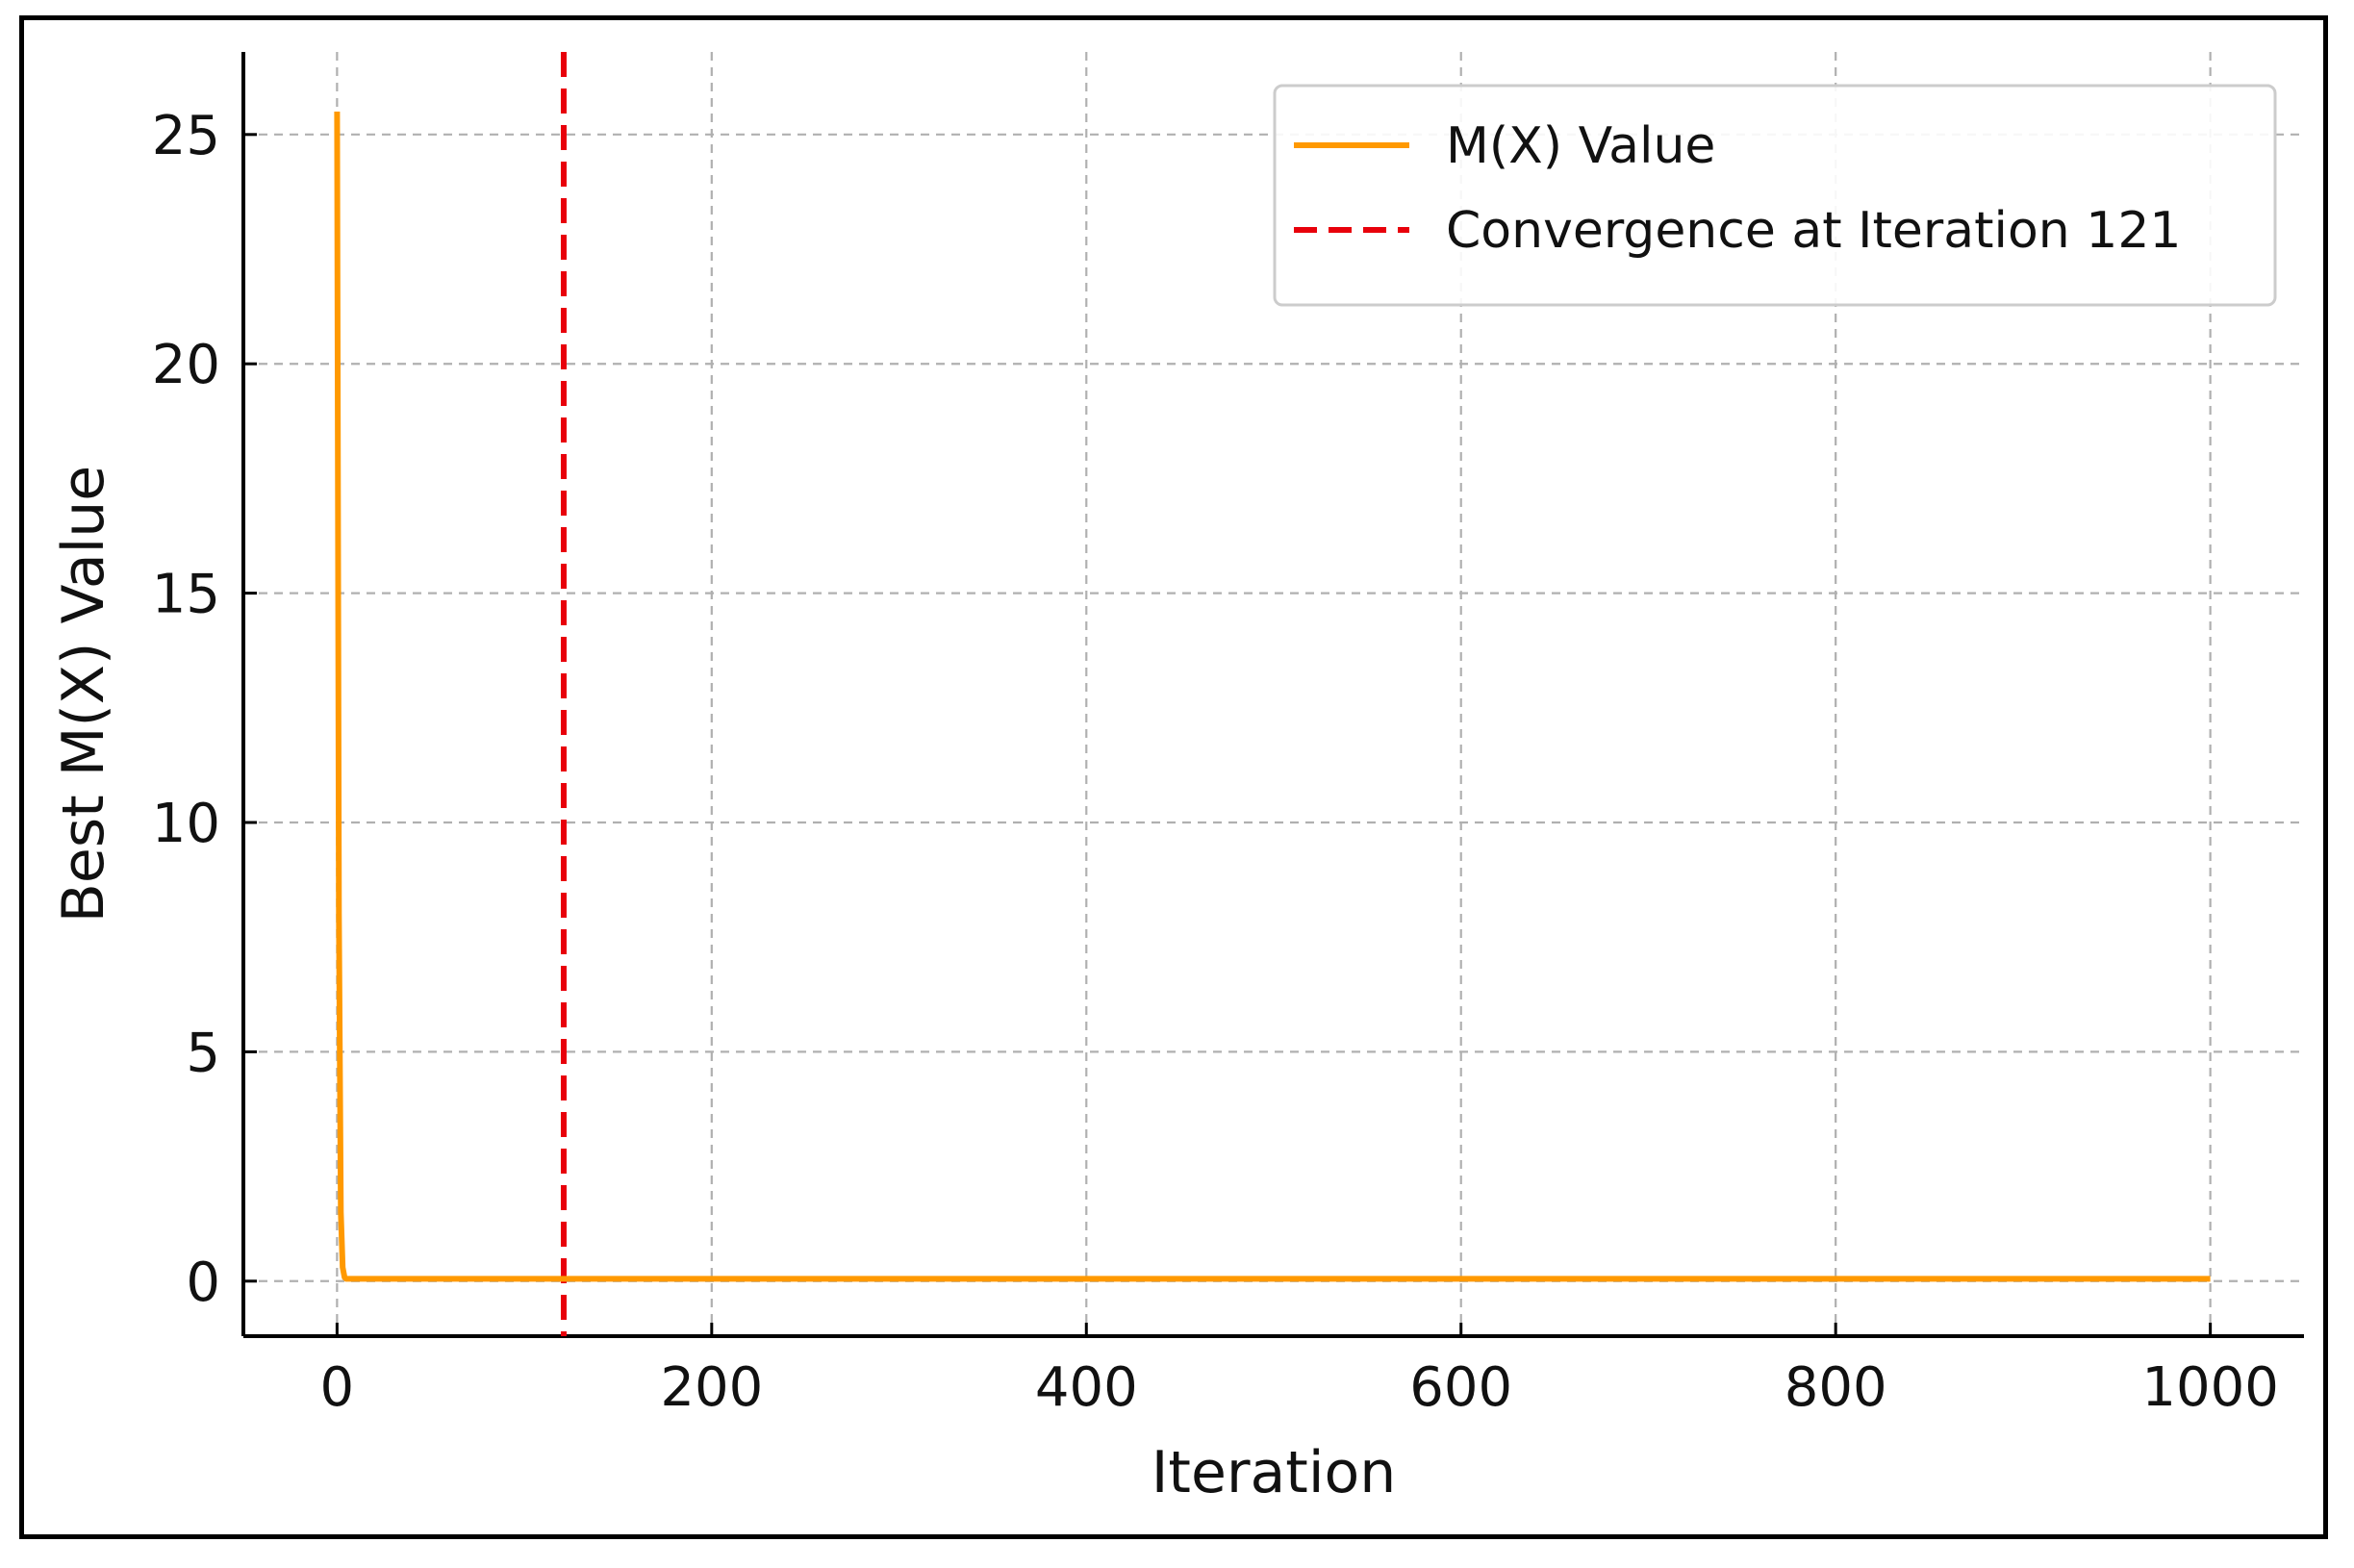  I want to click on x-axis-title: Iteration, so click(1274, 1472).